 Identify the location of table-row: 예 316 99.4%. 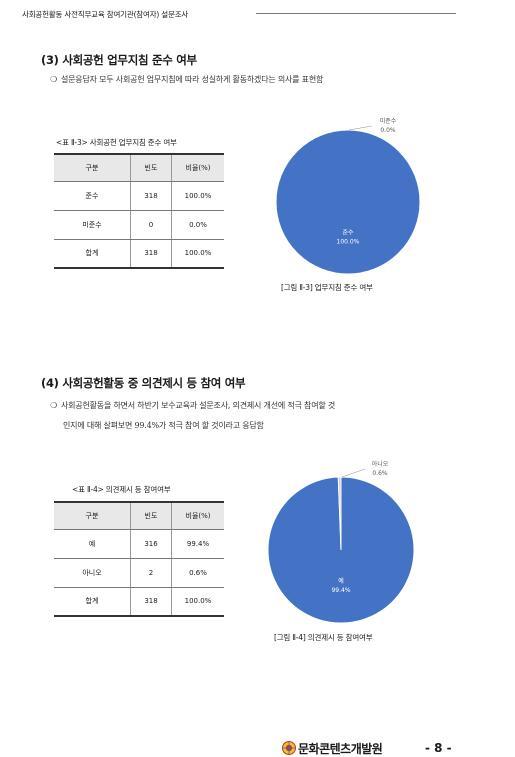
(139, 544).